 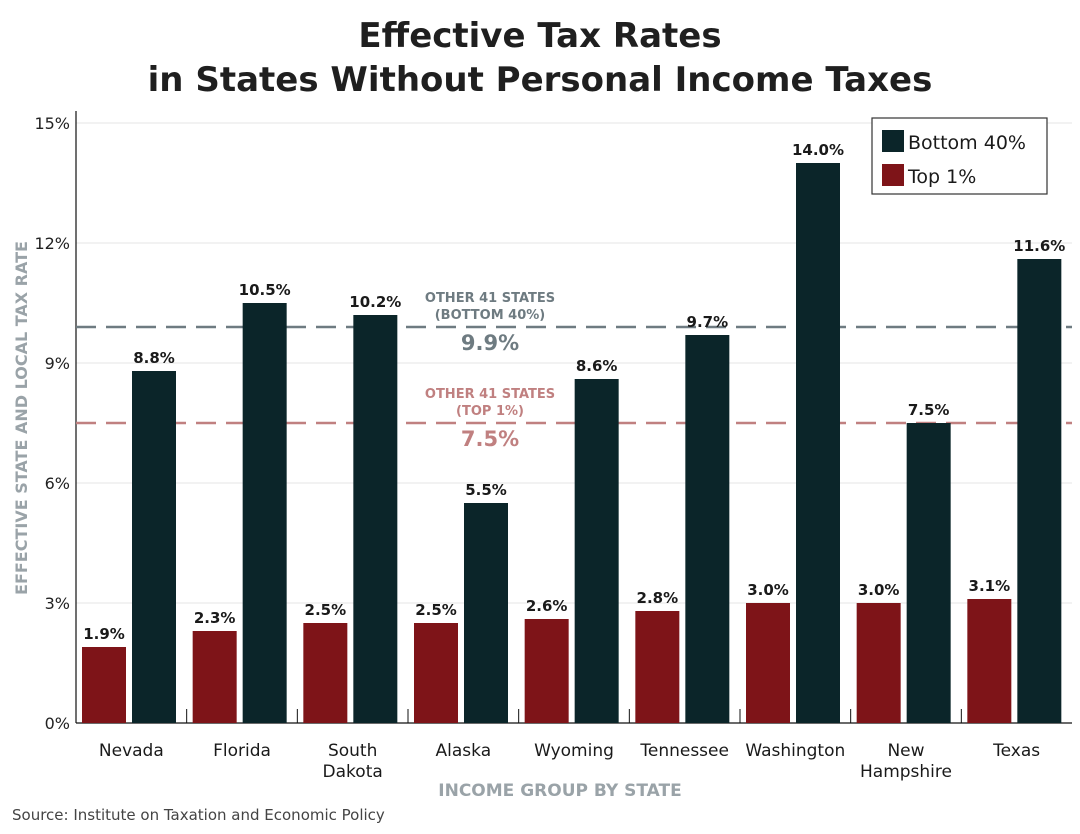 What do you see at coordinates (57, 723) in the screenshot?
I see `y-tick-label: 0%` at bounding box center [57, 723].